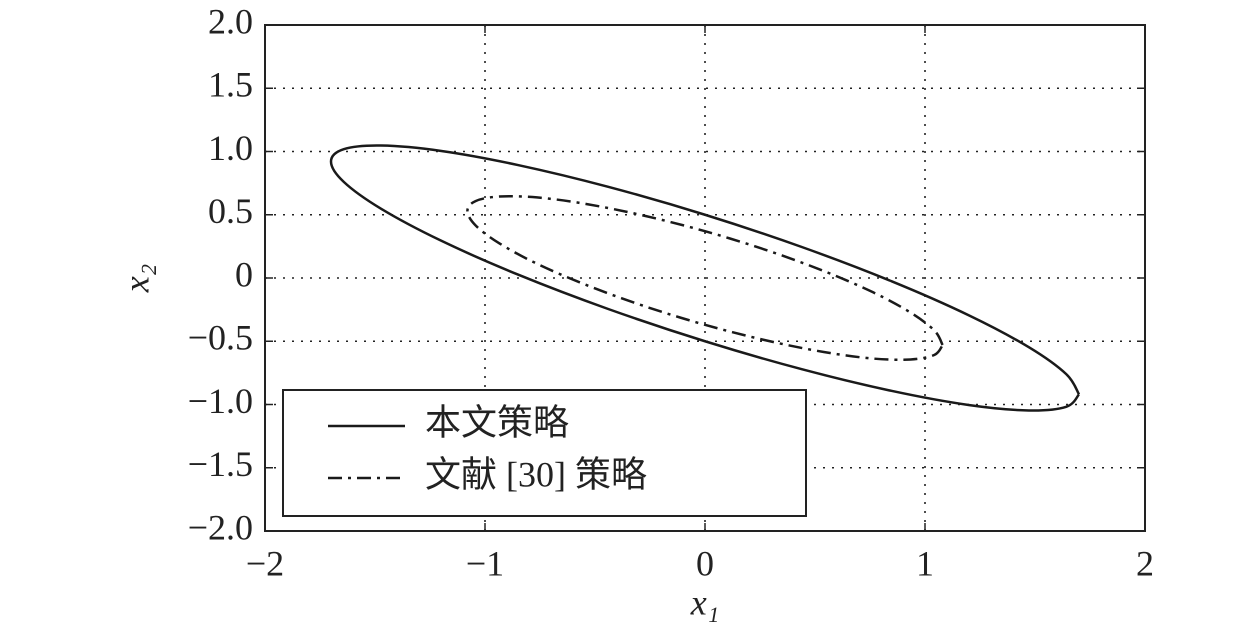  What do you see at coordinates (220, 401) in the screenshot?
I see `y-tick-label: −1.0` at bounding box center [220, 401].